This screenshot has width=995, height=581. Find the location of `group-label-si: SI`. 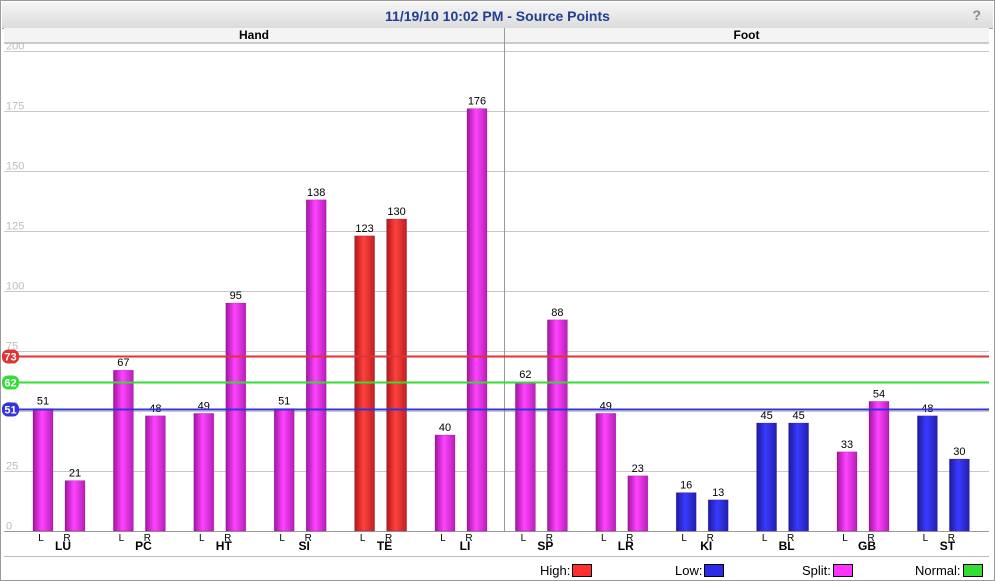

group-label-si: SI is located at coordinates (304, 546).